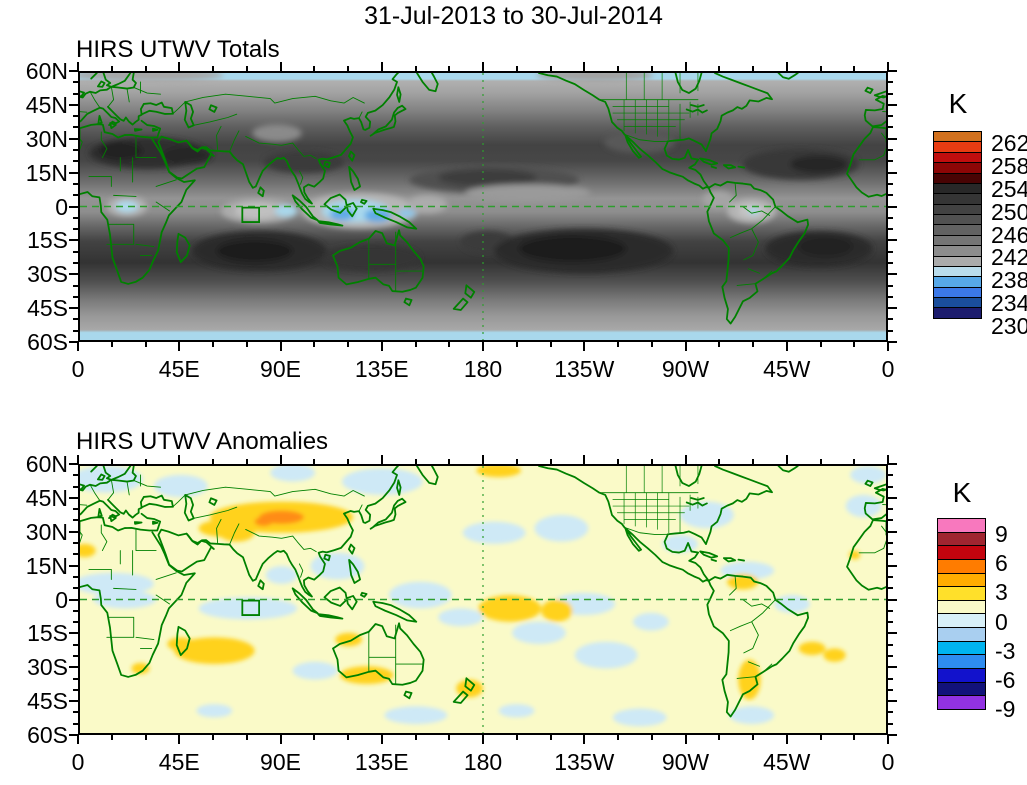  I want to click on y-tick-label: 15S, so click(47, 240).